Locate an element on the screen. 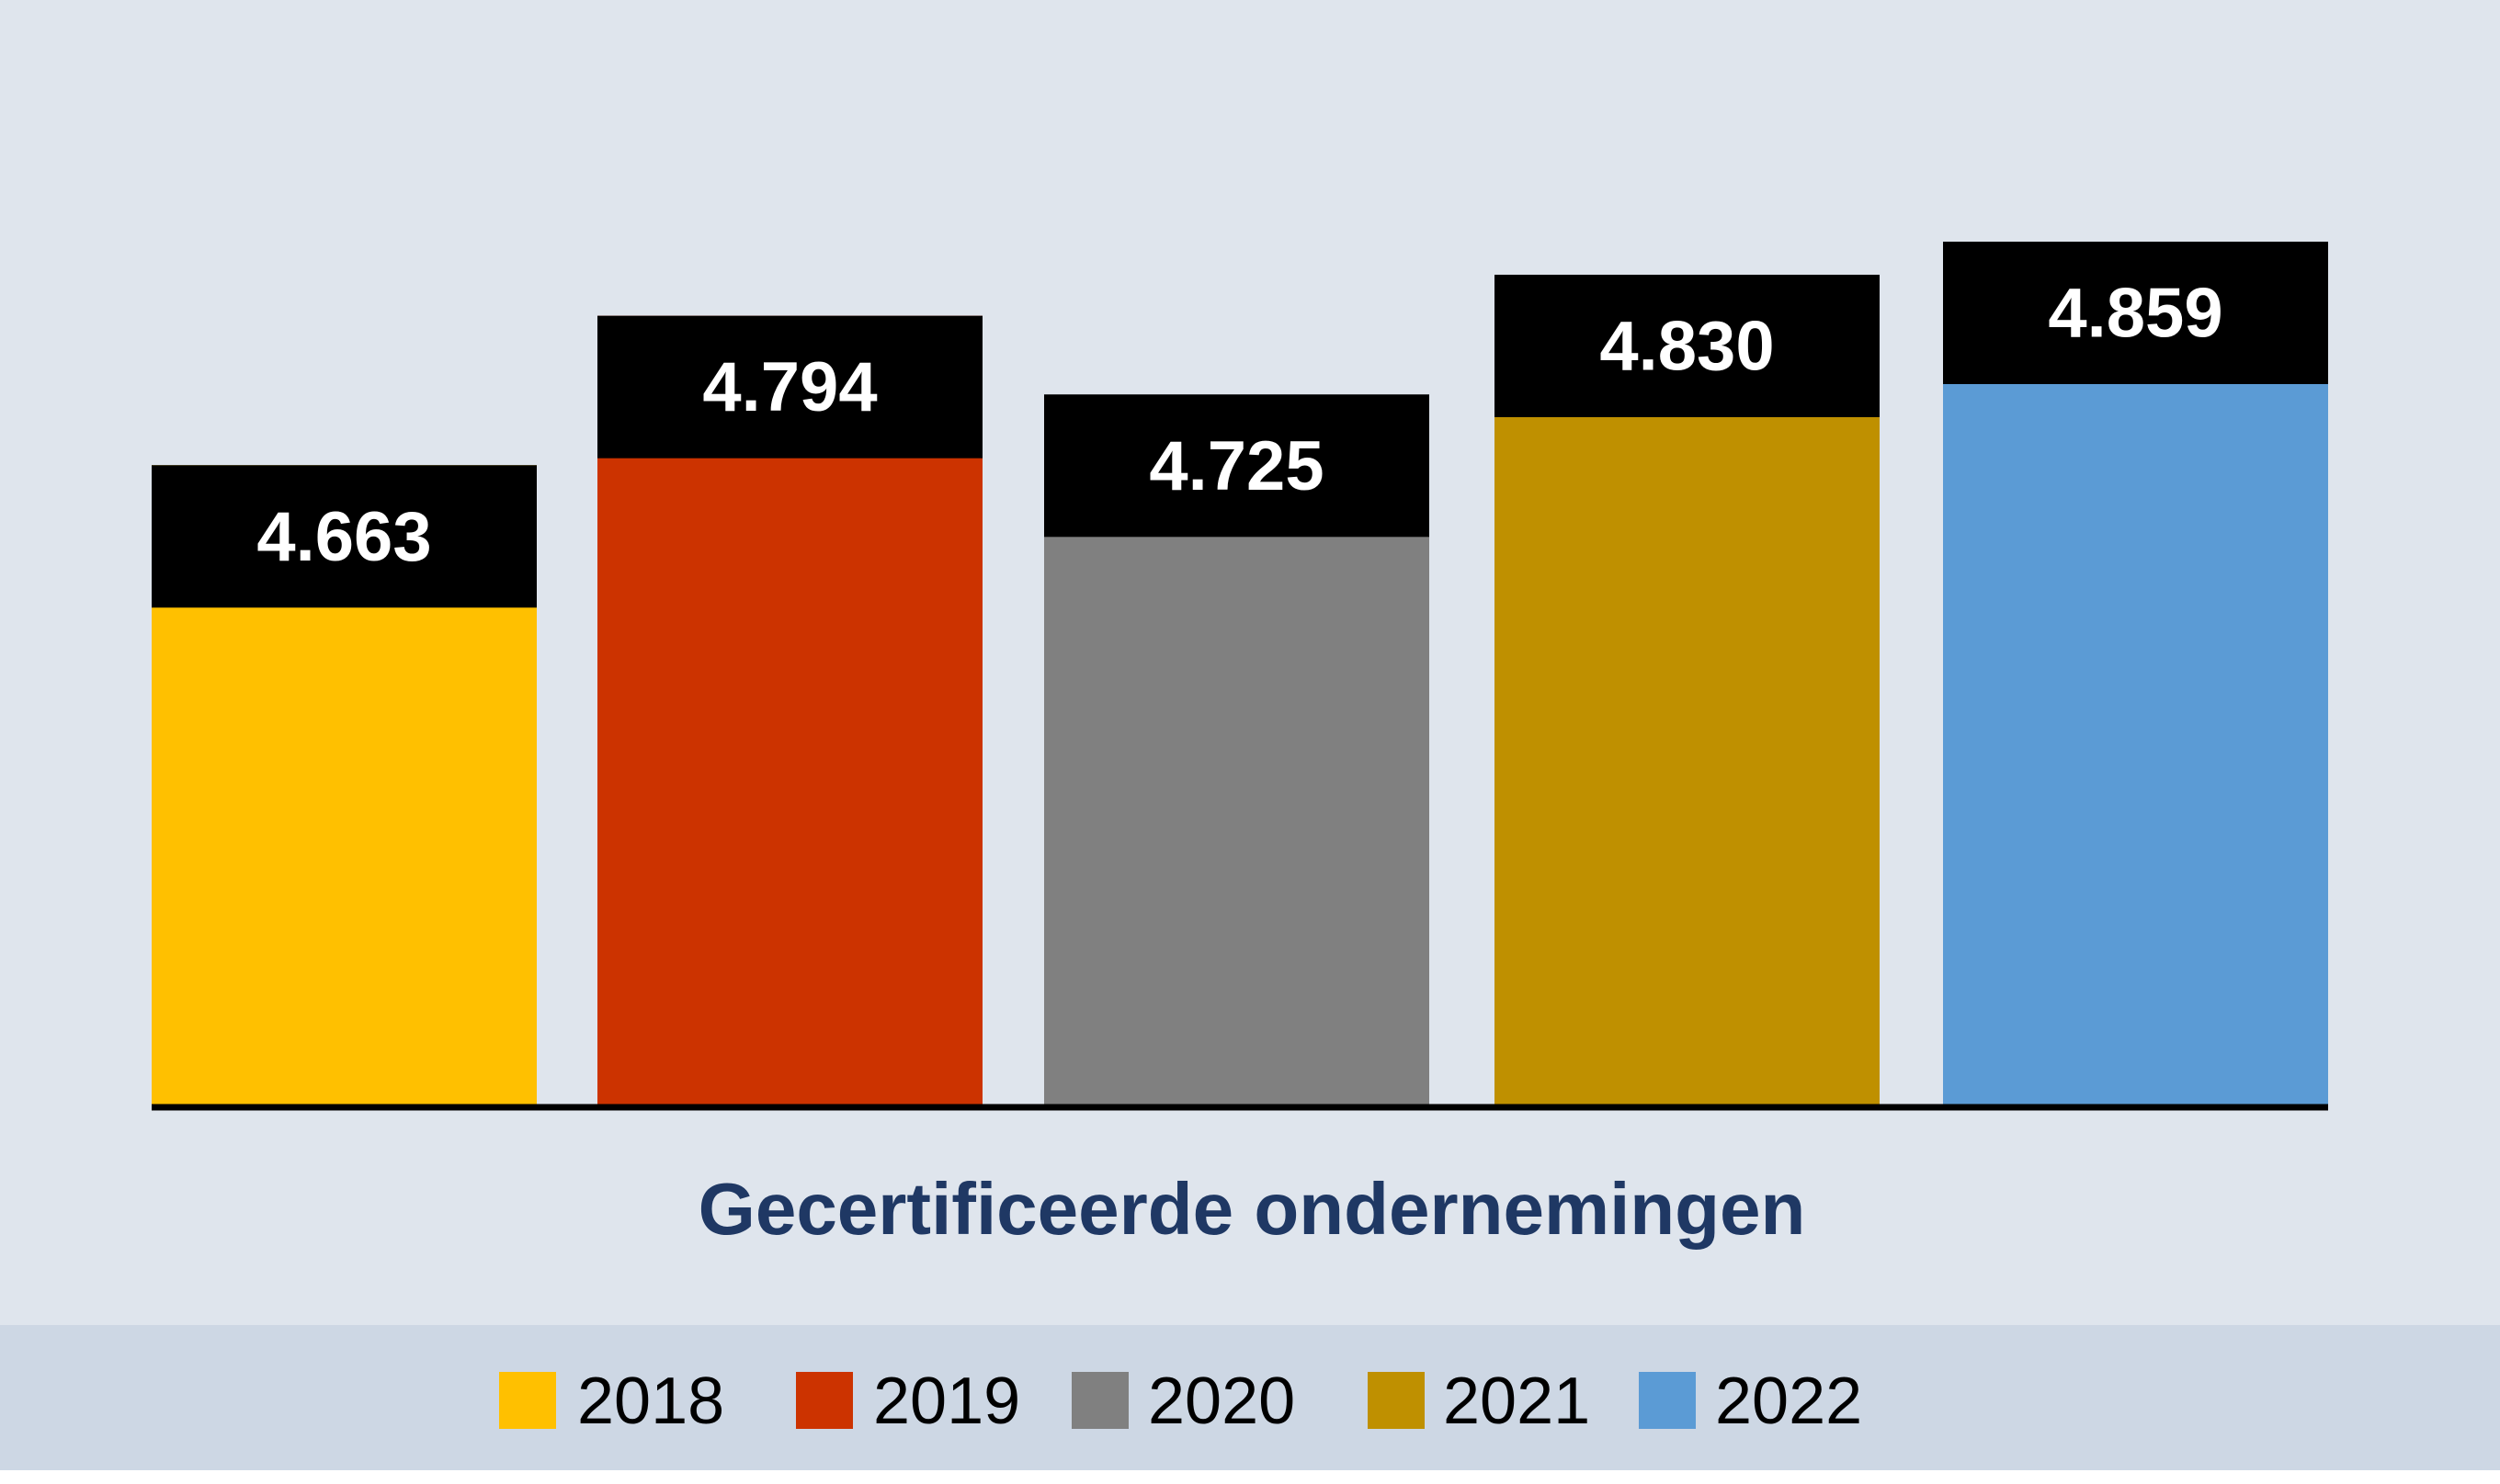  bar-label-box-2021 is located at coordinates (1687, 345).